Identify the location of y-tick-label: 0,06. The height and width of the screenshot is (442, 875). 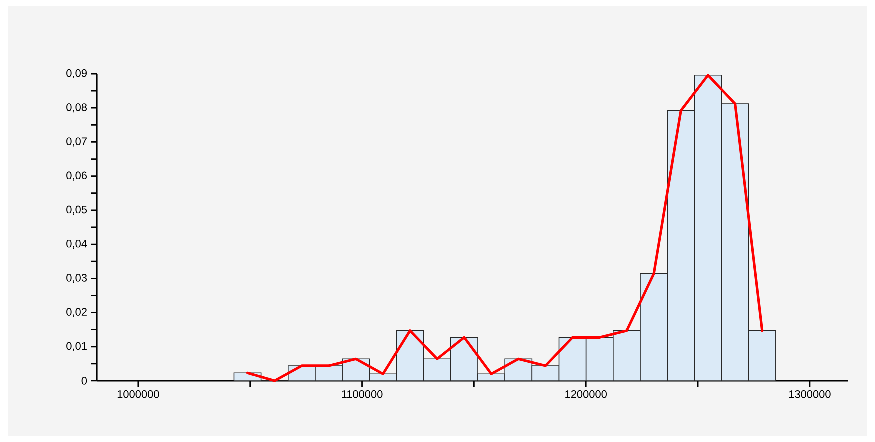
(77, 176).